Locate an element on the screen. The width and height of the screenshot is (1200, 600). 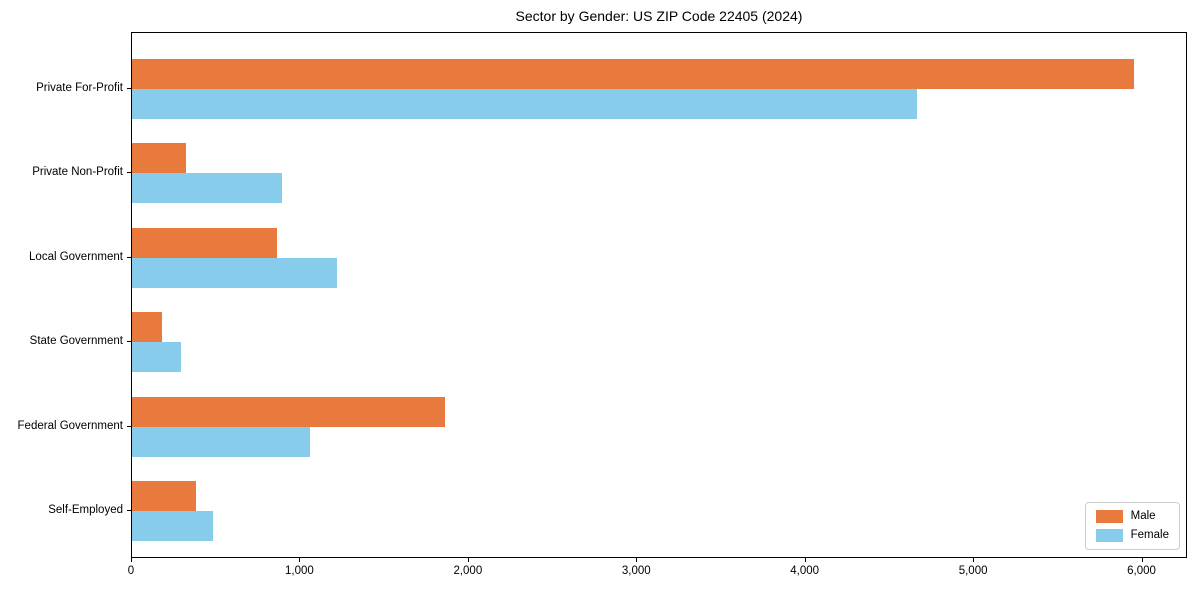
legend-entry-male: Male is located at coordinates (1132, 516).